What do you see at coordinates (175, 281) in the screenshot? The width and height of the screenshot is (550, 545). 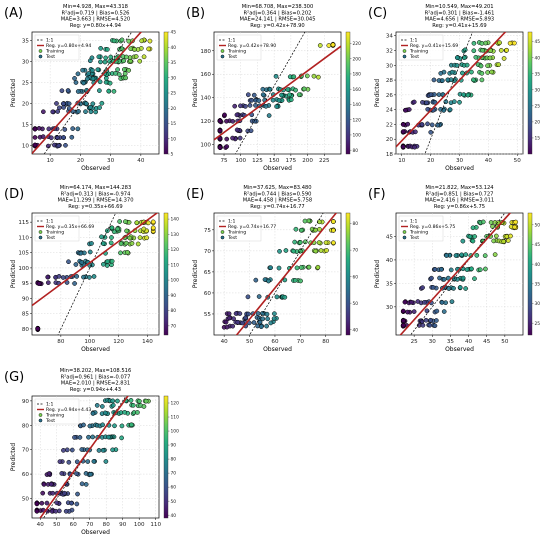 I see `colorbar-tick-label: 100` at bounding box center [175, 281].